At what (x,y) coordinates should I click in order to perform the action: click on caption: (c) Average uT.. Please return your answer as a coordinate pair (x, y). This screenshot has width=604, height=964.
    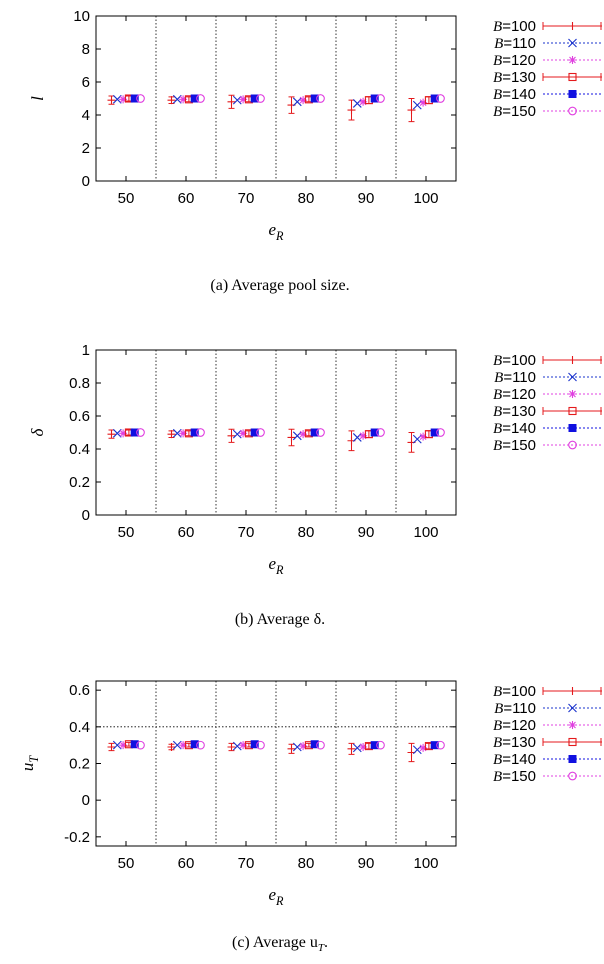
    Looking at the image, I should click on (280, 944).